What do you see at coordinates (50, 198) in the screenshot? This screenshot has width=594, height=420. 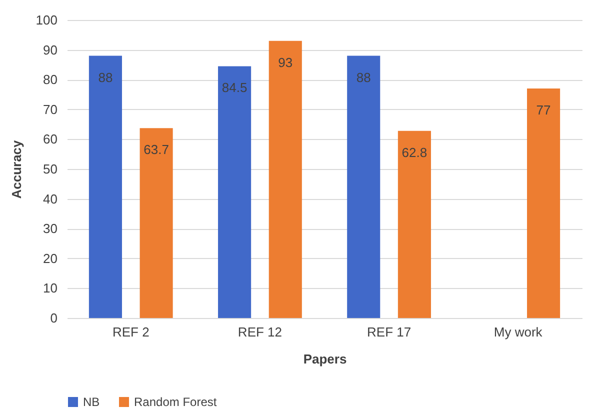 I see `y-tick-label: 40` at bounding box center [50, 198].